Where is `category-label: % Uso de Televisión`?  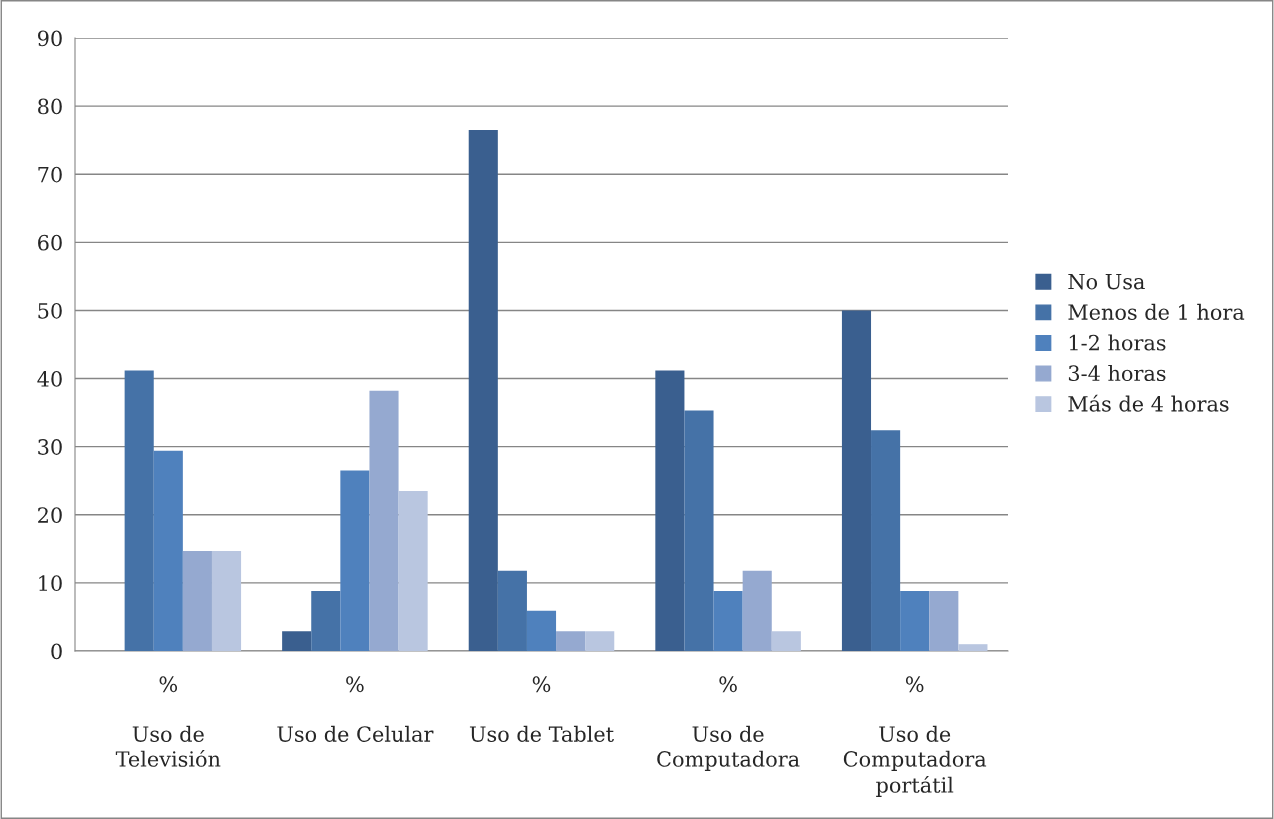 category-label: % Uso de Televisión is located at coordinates (168, 721).